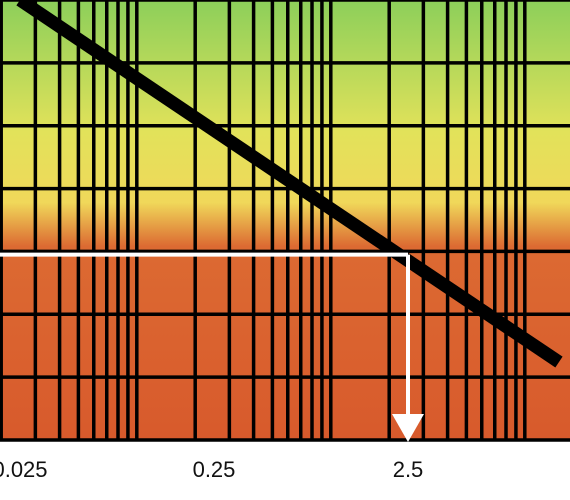 The image size is (570, 500). I want to click on x-tick-label: 0.25, so click(214, 469).